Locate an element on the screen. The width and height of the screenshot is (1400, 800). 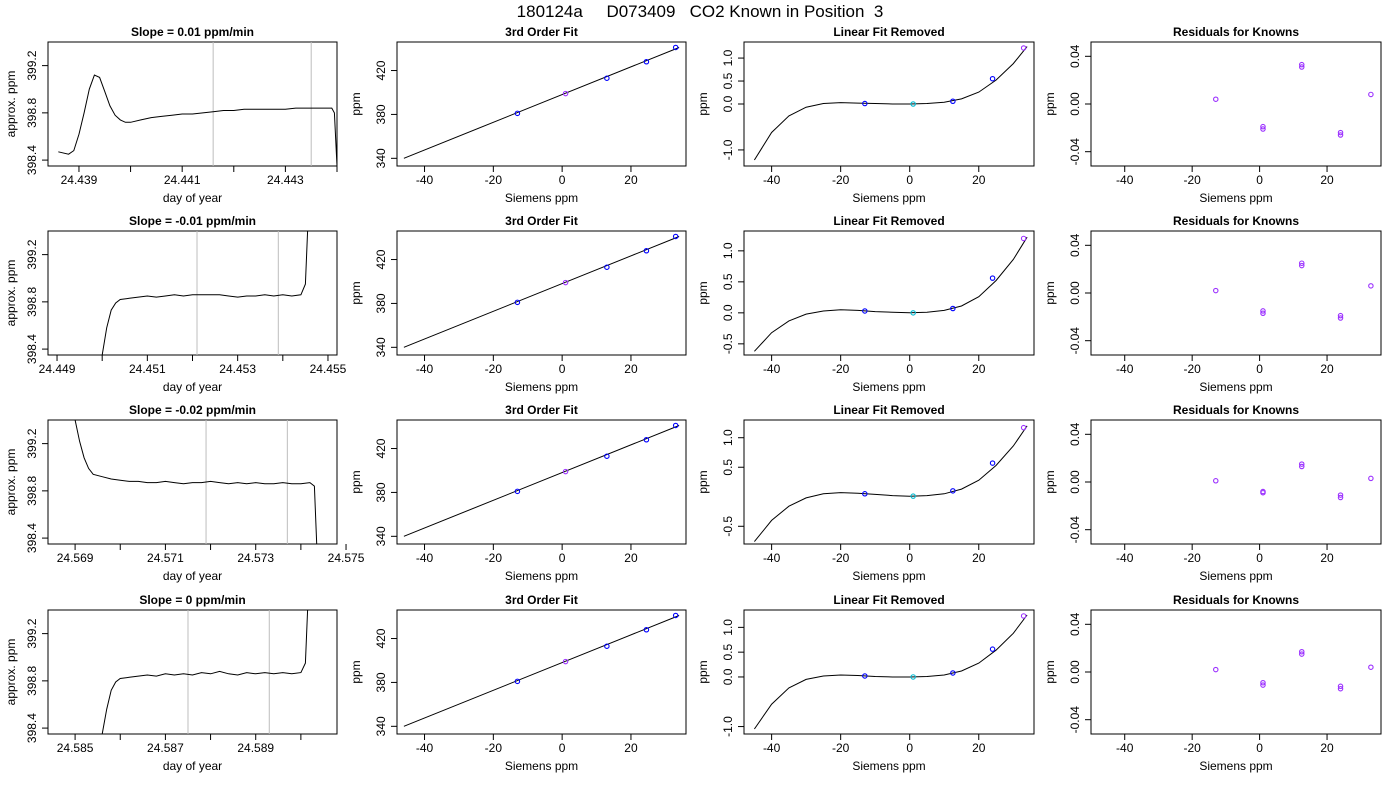
r4-timeseries-ytick-label-0: 398.4 is located at coordinates (32, 728).